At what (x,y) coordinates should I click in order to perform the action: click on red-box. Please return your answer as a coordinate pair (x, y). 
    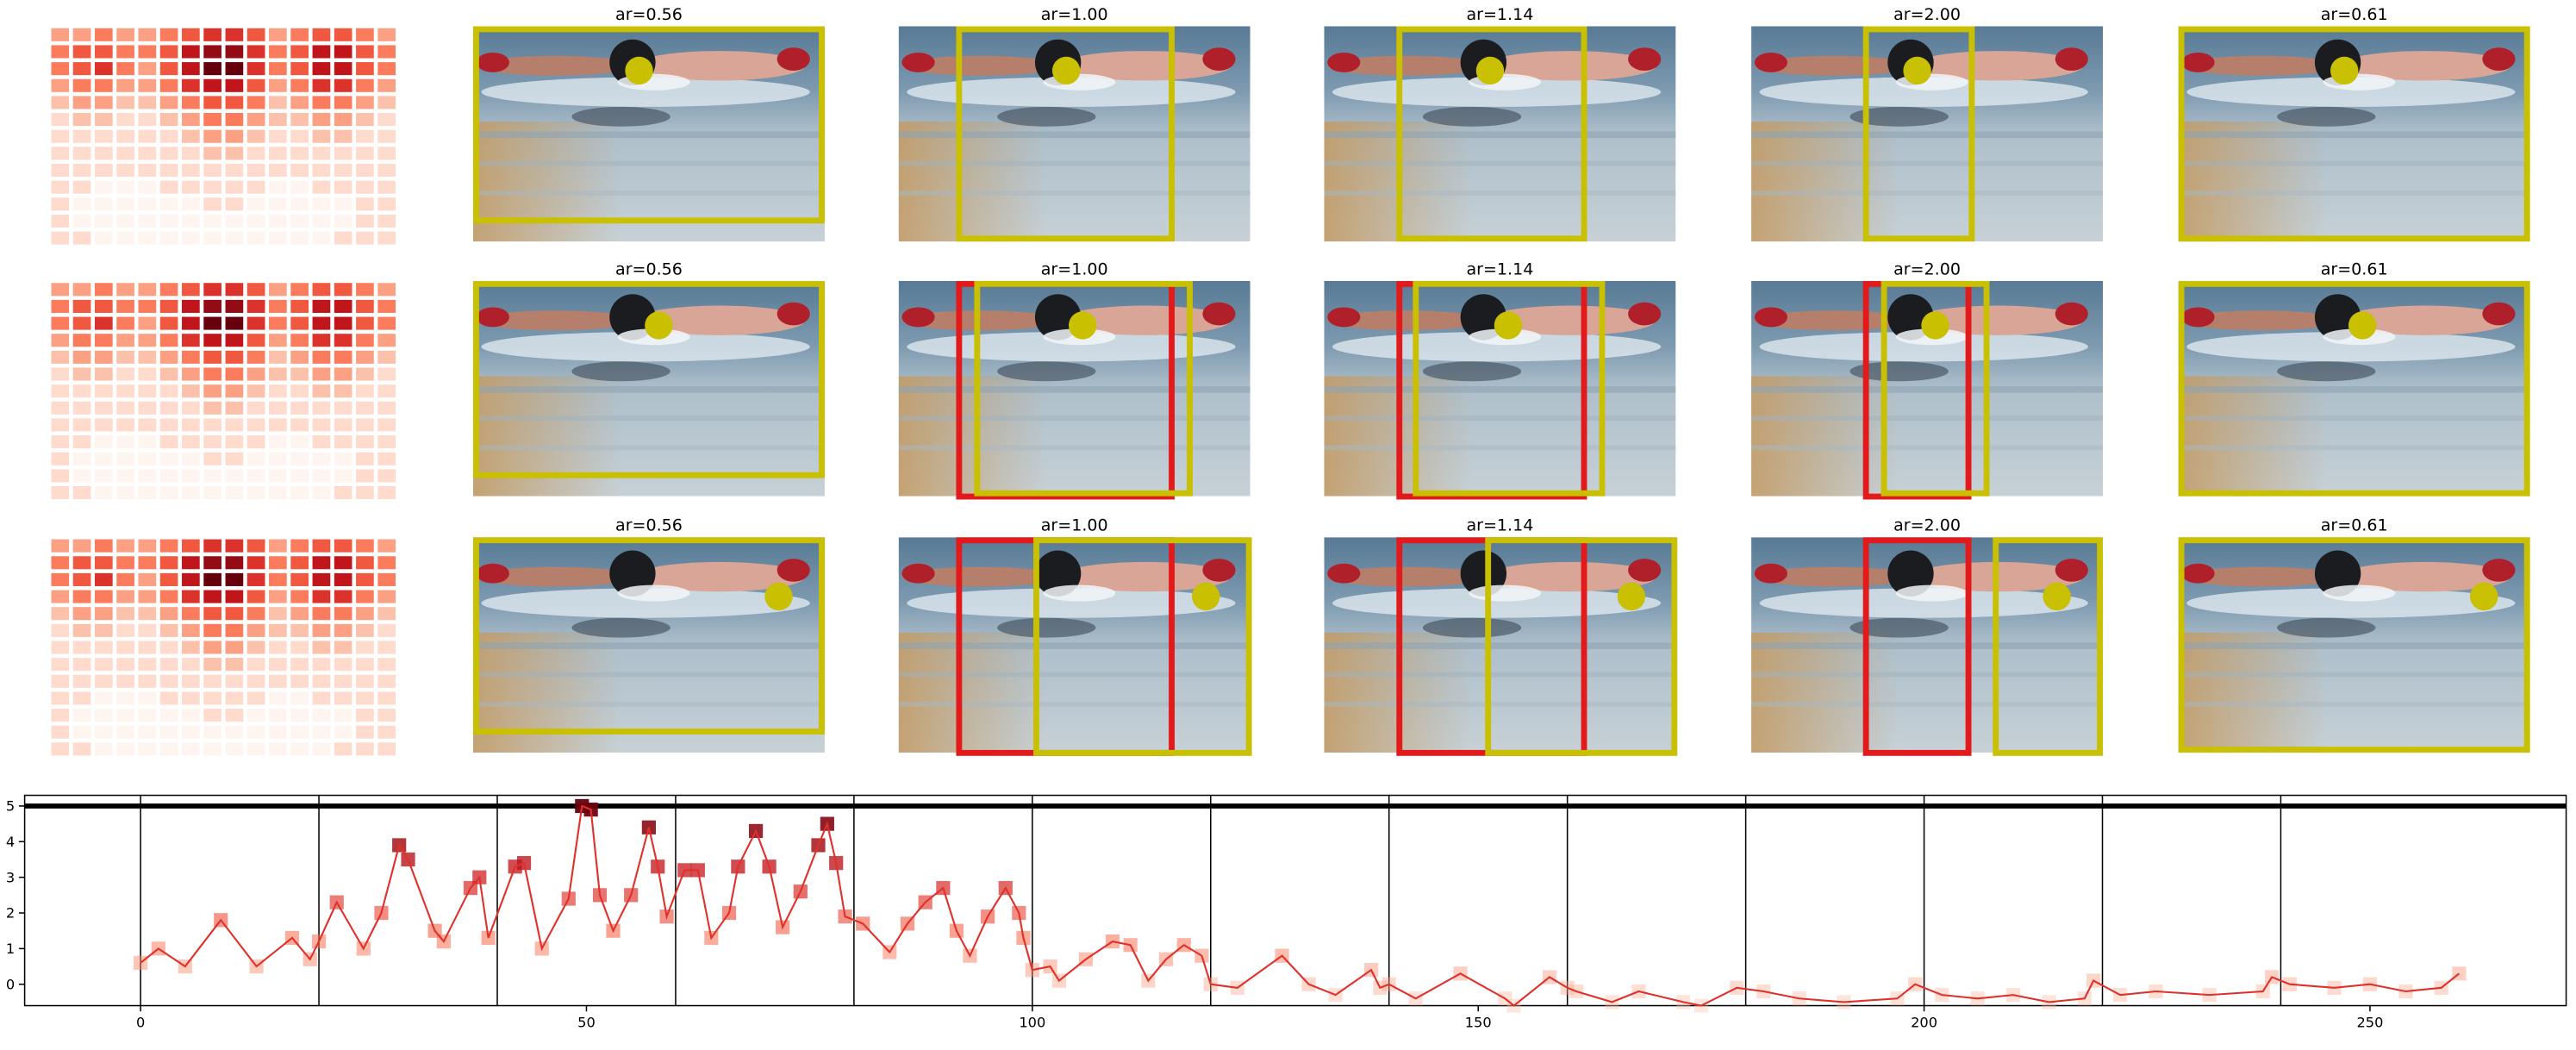
    Looking at the image, I should click on (1917, 646).